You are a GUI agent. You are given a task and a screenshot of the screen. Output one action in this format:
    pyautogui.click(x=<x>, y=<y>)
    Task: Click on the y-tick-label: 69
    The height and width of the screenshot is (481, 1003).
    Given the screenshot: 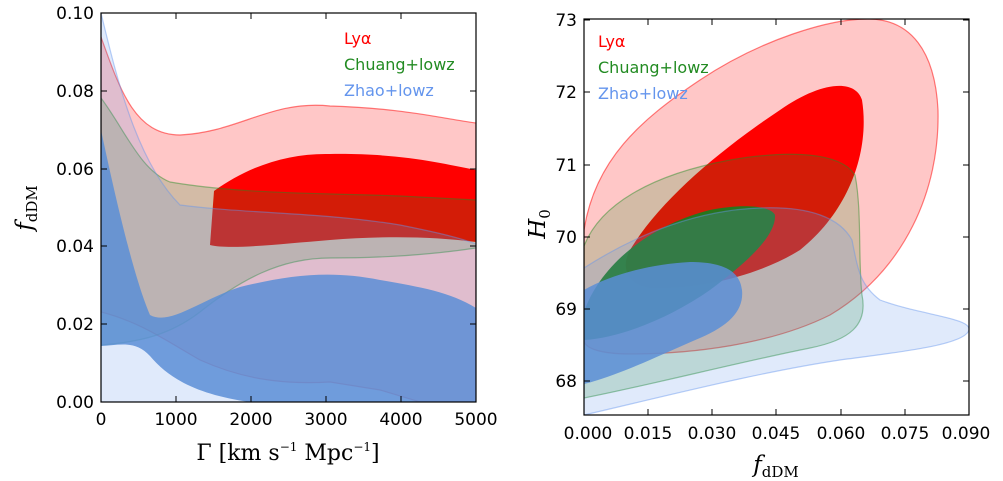 What is the action you would take?
    pyautogui.click(x=566, y=310)
    